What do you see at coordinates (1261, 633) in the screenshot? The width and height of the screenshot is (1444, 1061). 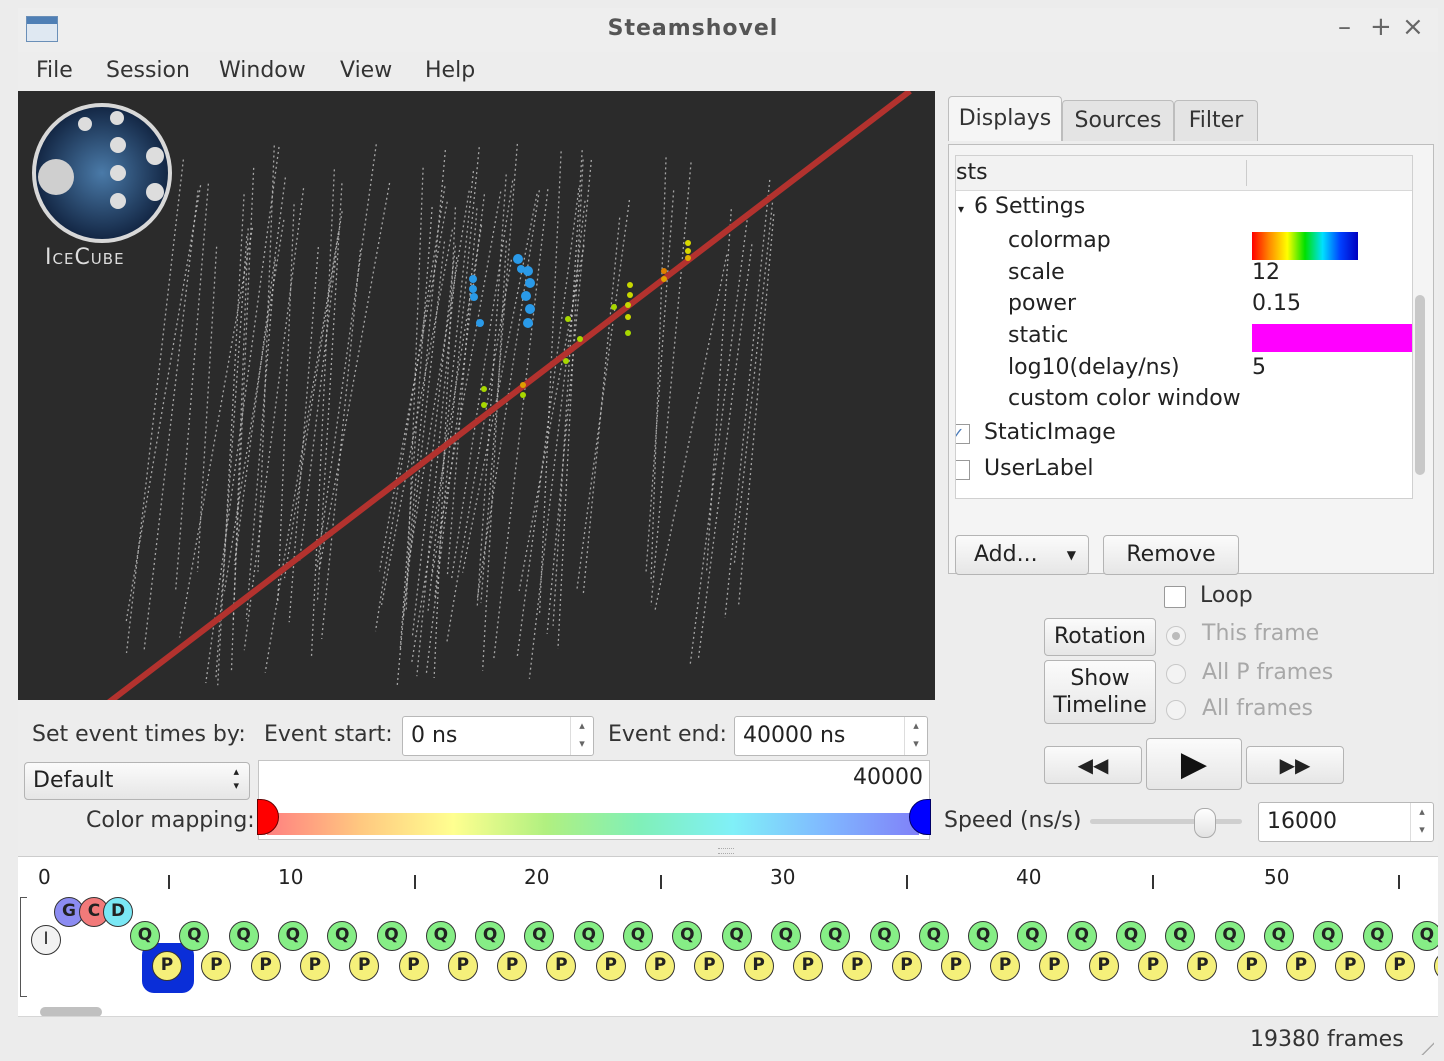 I see `this-frame-label: This frame` at bounding box center [1261, 633].